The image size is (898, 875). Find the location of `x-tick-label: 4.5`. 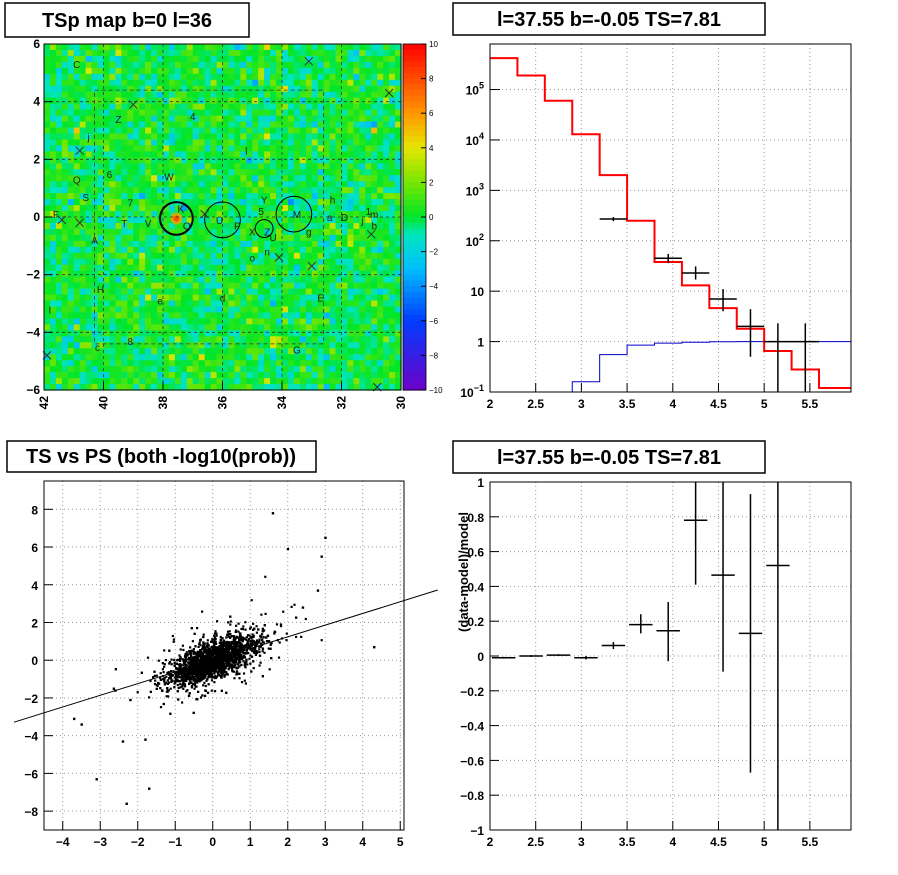

x-tick-label: 4.5 is located at coordinates (718, 404).